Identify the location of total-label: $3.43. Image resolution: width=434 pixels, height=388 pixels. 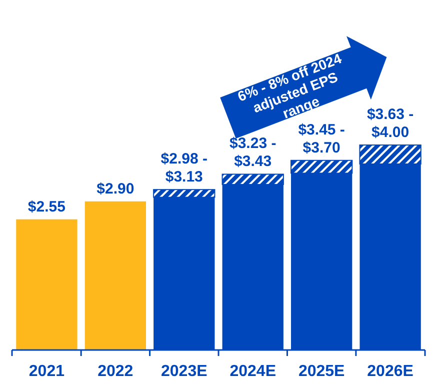
(253, 161).